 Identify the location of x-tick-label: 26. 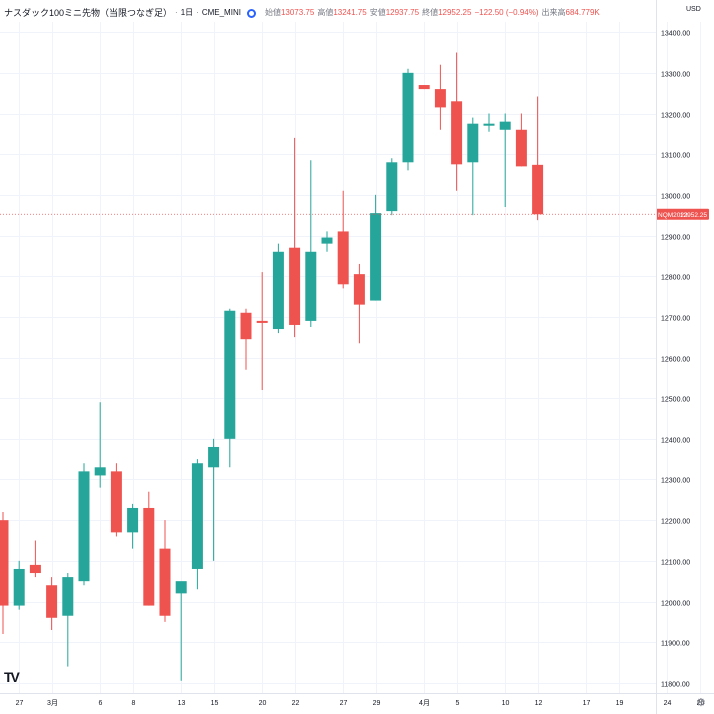
(701, 703).